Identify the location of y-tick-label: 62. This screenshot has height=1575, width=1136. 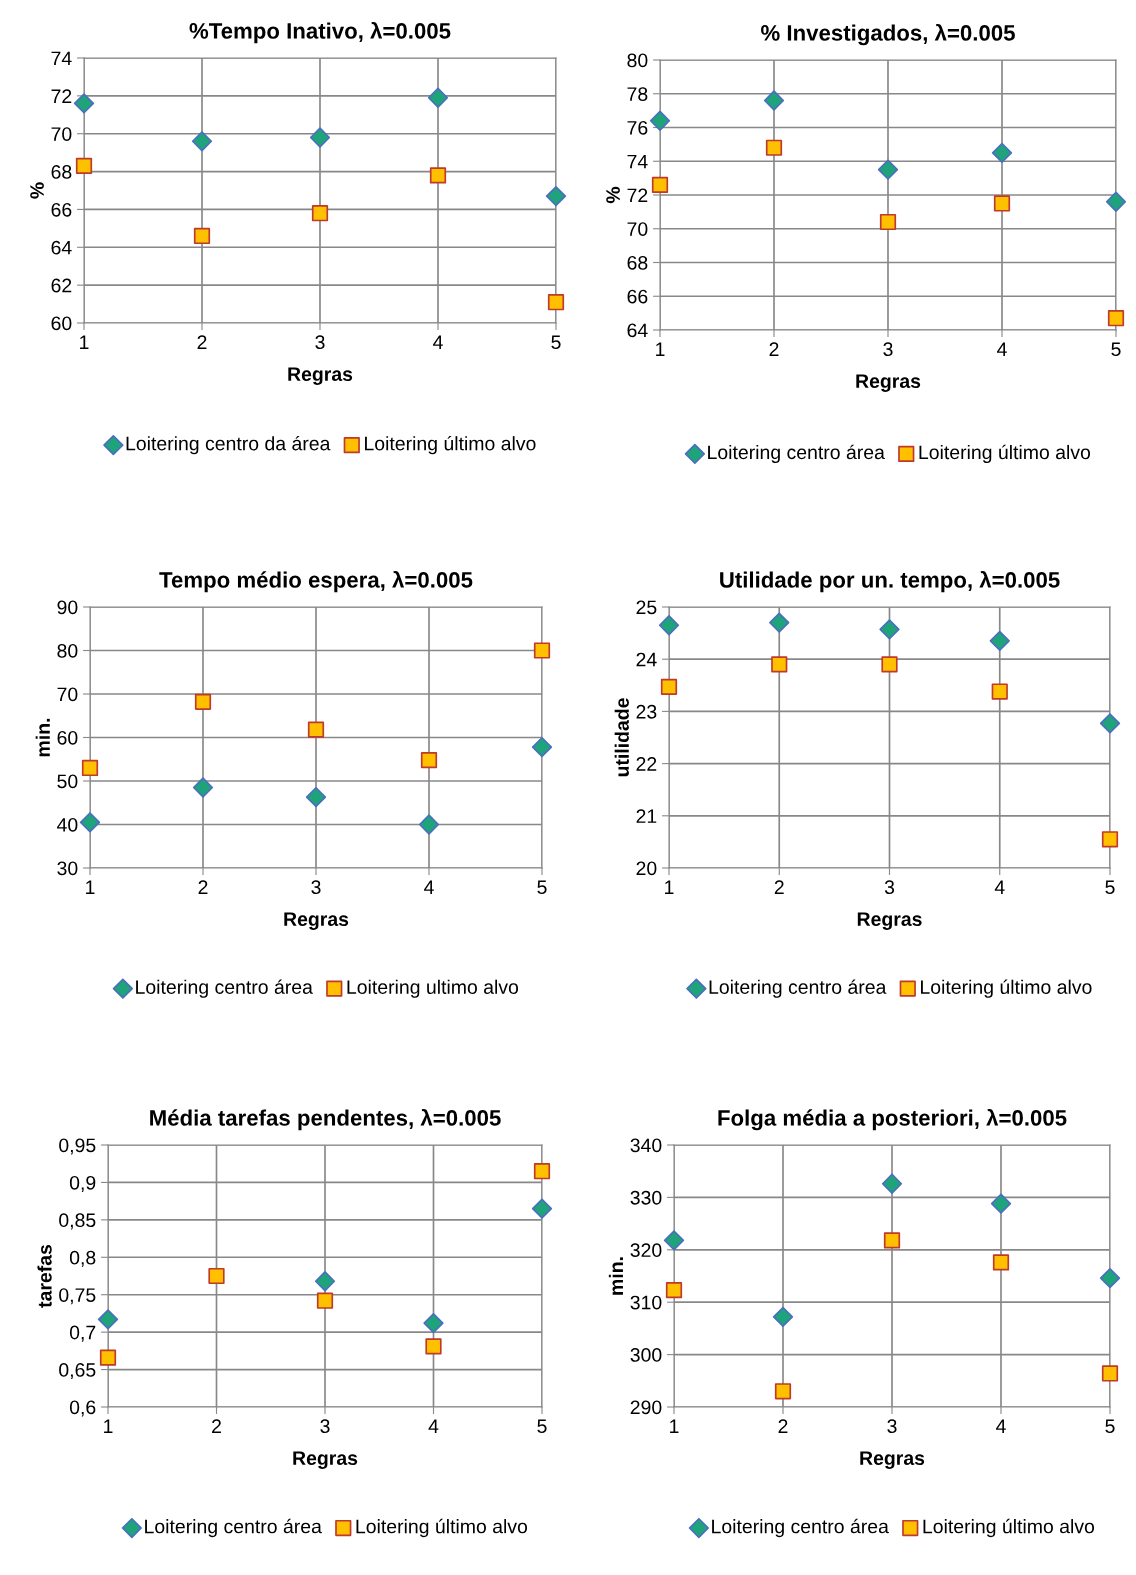
(61, 285).